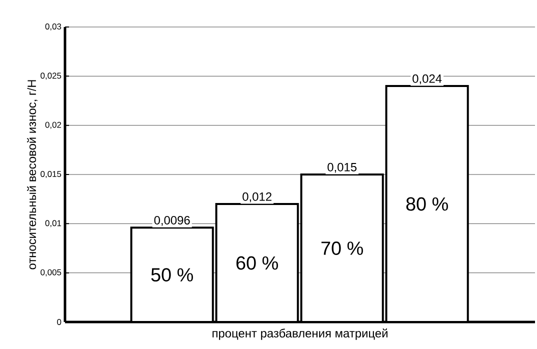 The width and height of the screenshot is (537, 349). What do you see at coordinates (59, 322) in the screenshot?
I see `y-tick-label: 0` at bounding box center [59, 322].